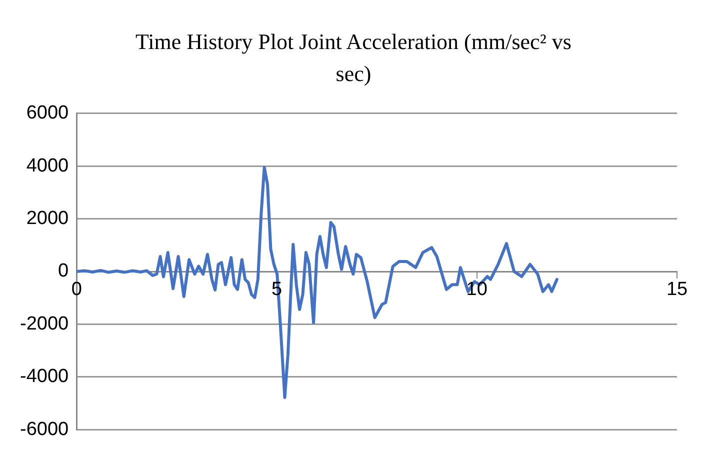 The image size is (707, 471). What do you see at coordinates (44, 429) in the screenshot?
I see `y-tick-label: -6000` at bounding box center [44, 429].